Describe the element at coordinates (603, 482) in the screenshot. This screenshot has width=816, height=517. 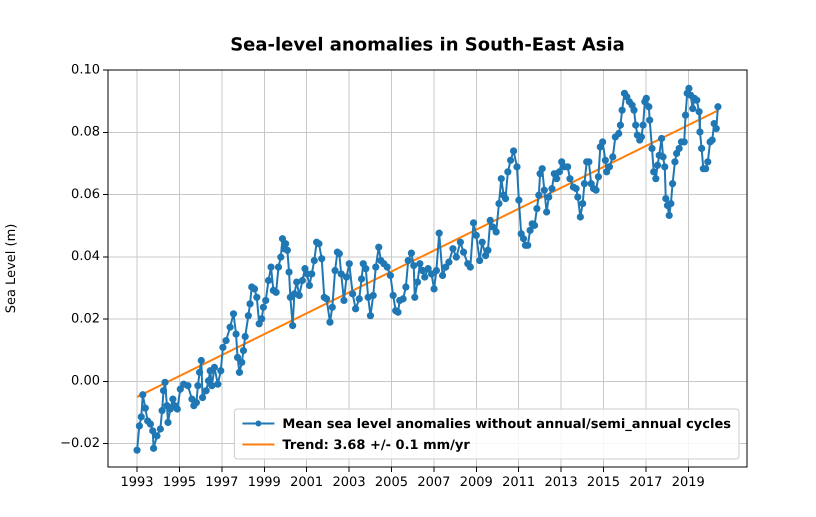
I see `x-tick-label: 2015` at that location.